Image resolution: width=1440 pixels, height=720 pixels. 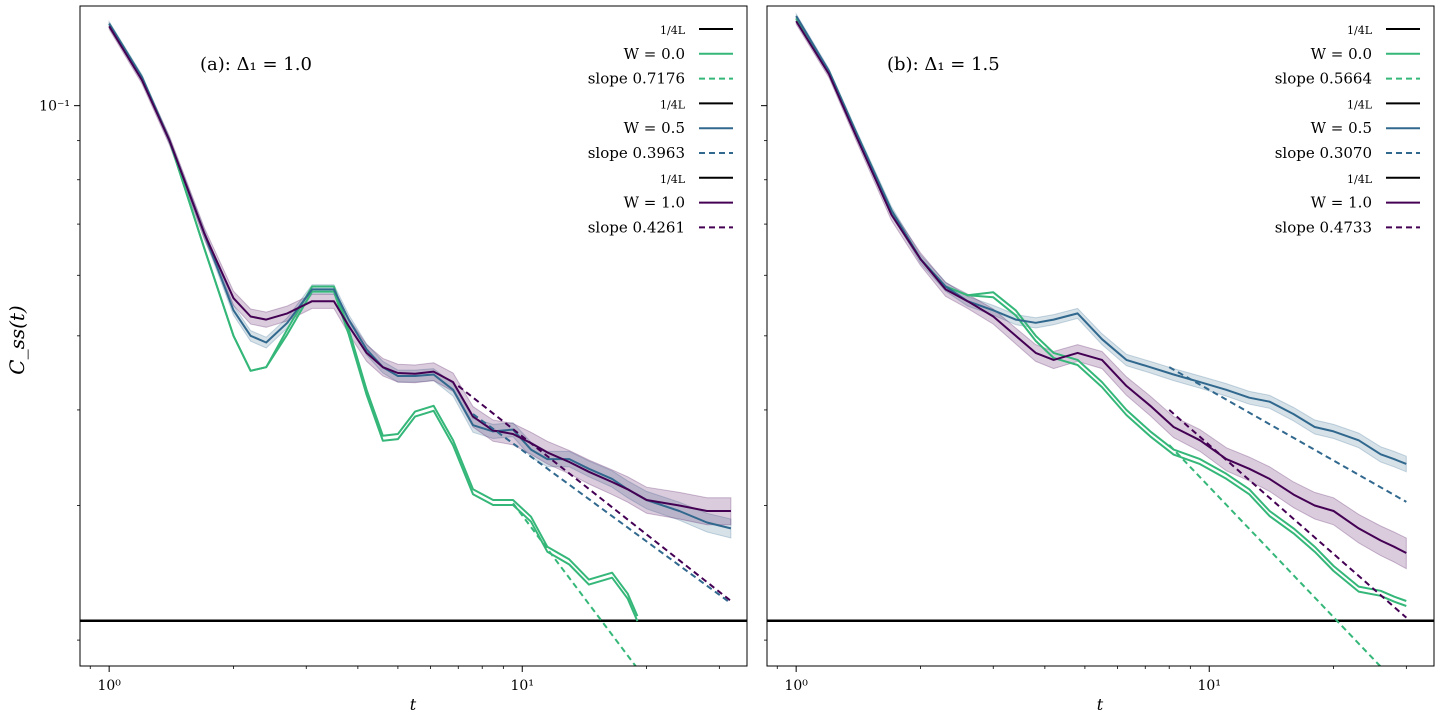 I want to click on legend-label: slope 0.5664, so click(x=1323, y=79).